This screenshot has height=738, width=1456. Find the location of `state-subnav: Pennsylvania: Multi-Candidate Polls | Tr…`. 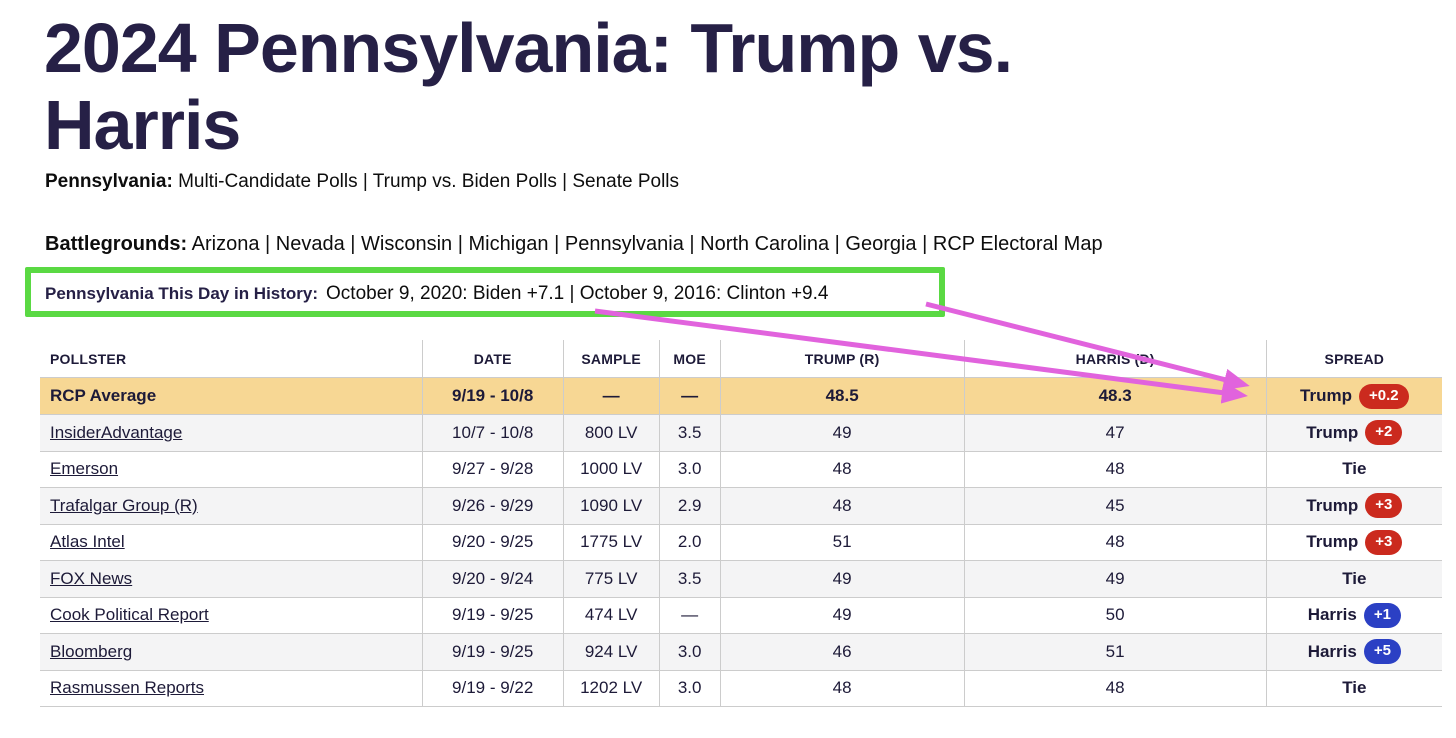

state-subnav: Pennsylvania: Multi-Candidate Polls | Tr… is located at coordinates (362, 182).